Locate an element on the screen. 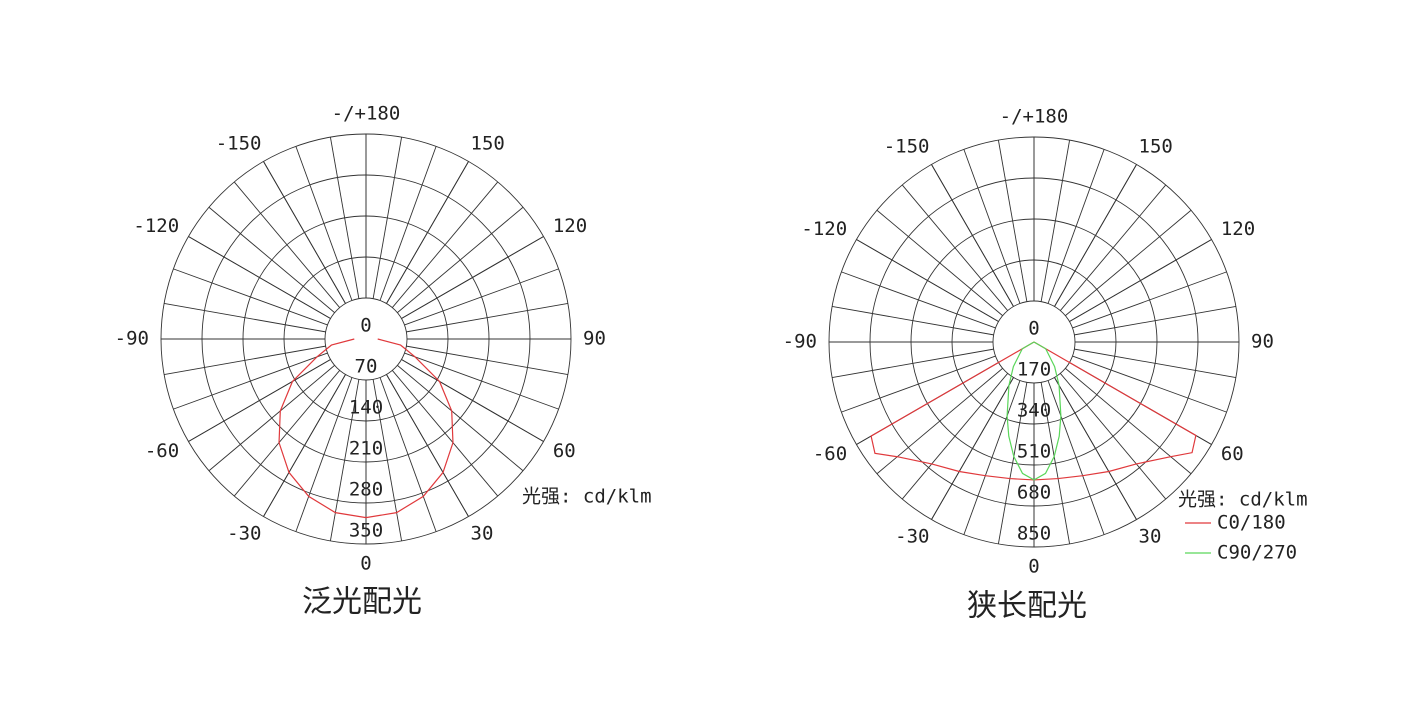 The image size is (1425, 714). radial-tick-label: 70 is located at coordinates (366, 367).